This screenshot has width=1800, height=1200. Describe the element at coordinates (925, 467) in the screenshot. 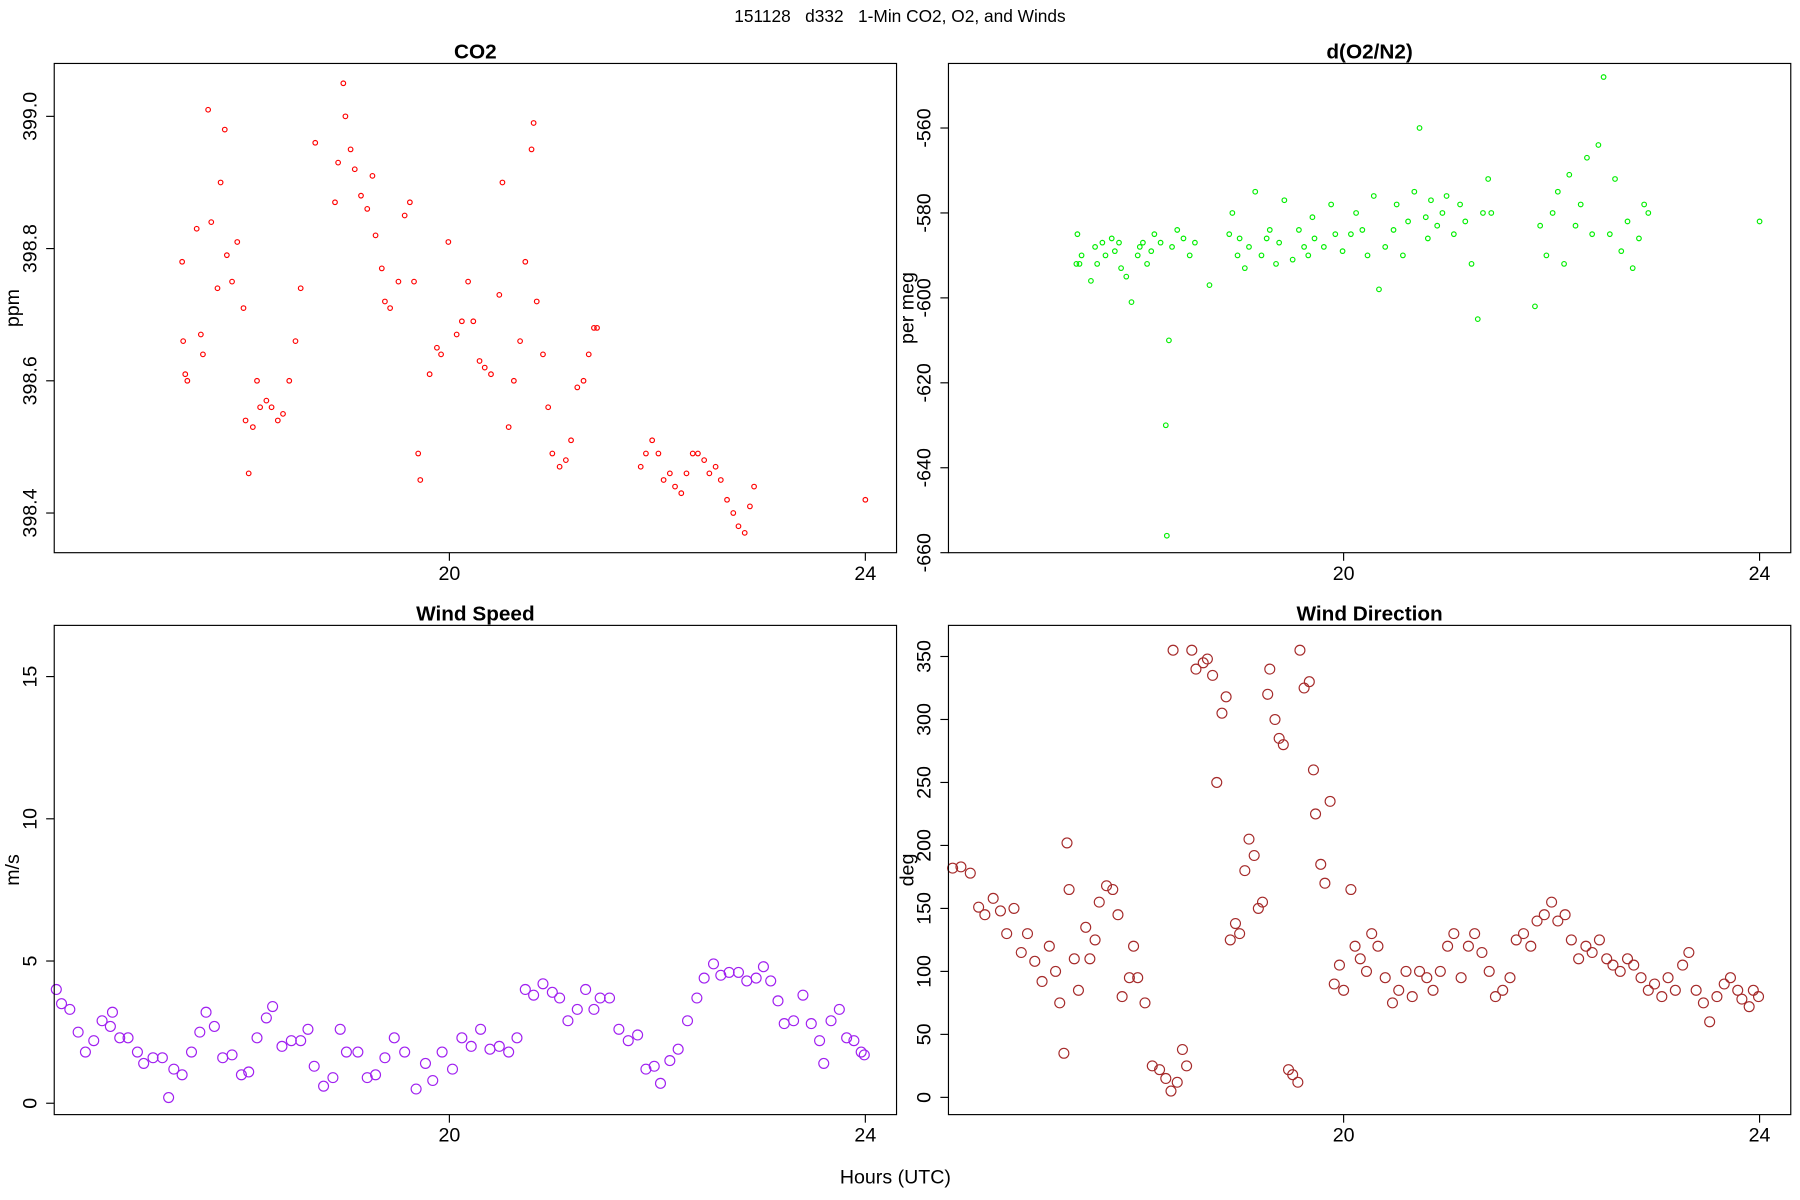

I see `y-tick-label: -640` at that location.